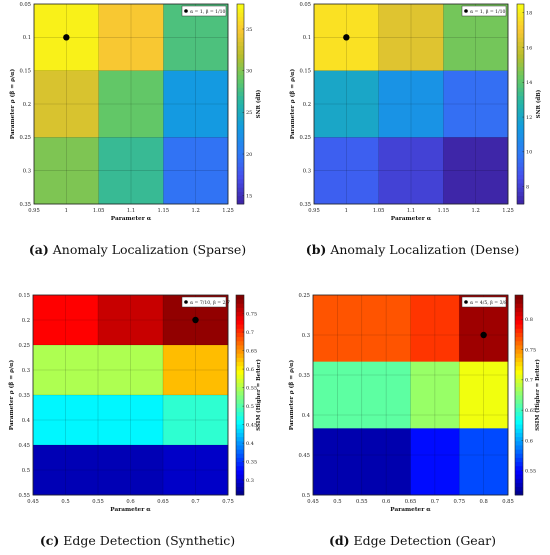 This screenshot has height=555, width=550. What do you see at coordinates (529, 13) in the screenshot?
I see `colorbar-tick-label: 18` at bounding box center [529, 13].